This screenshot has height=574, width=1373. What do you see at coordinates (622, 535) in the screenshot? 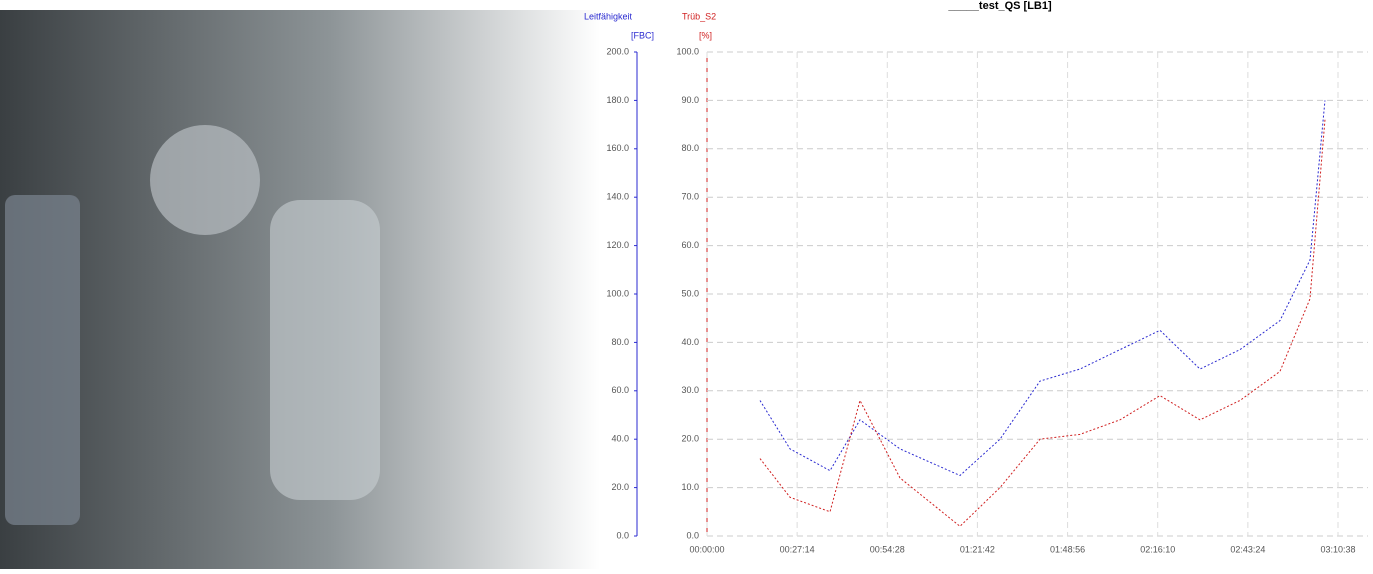
I see `y-tick-label: 0.0` at bounding box center [622, 535].